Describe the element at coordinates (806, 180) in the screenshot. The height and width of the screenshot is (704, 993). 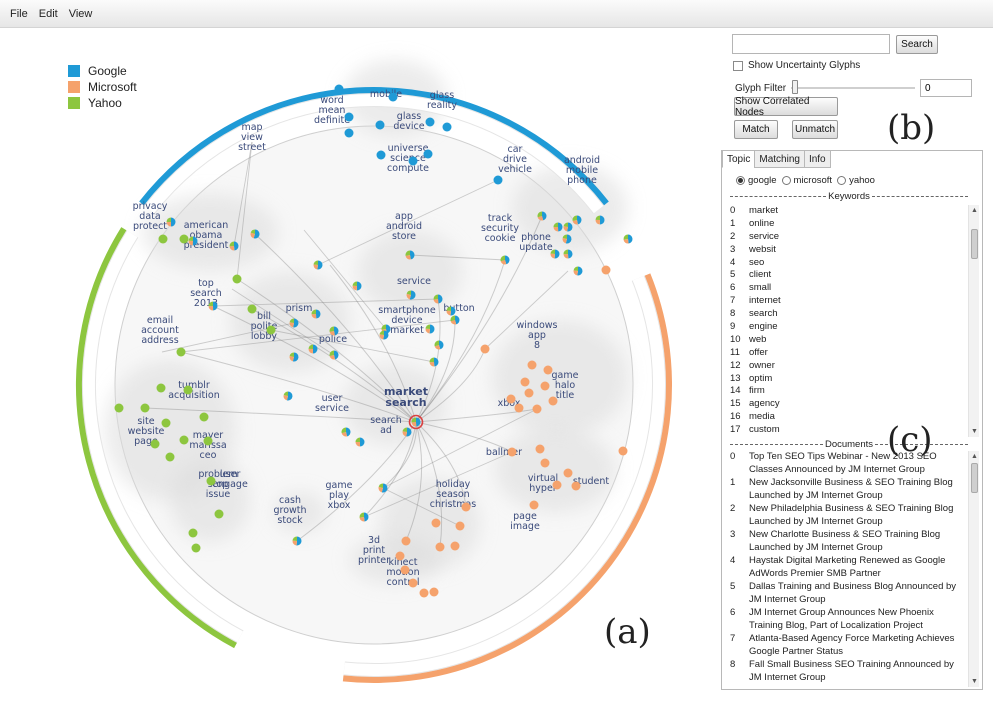
I see `radio-microsoft: microsoft` at that location.